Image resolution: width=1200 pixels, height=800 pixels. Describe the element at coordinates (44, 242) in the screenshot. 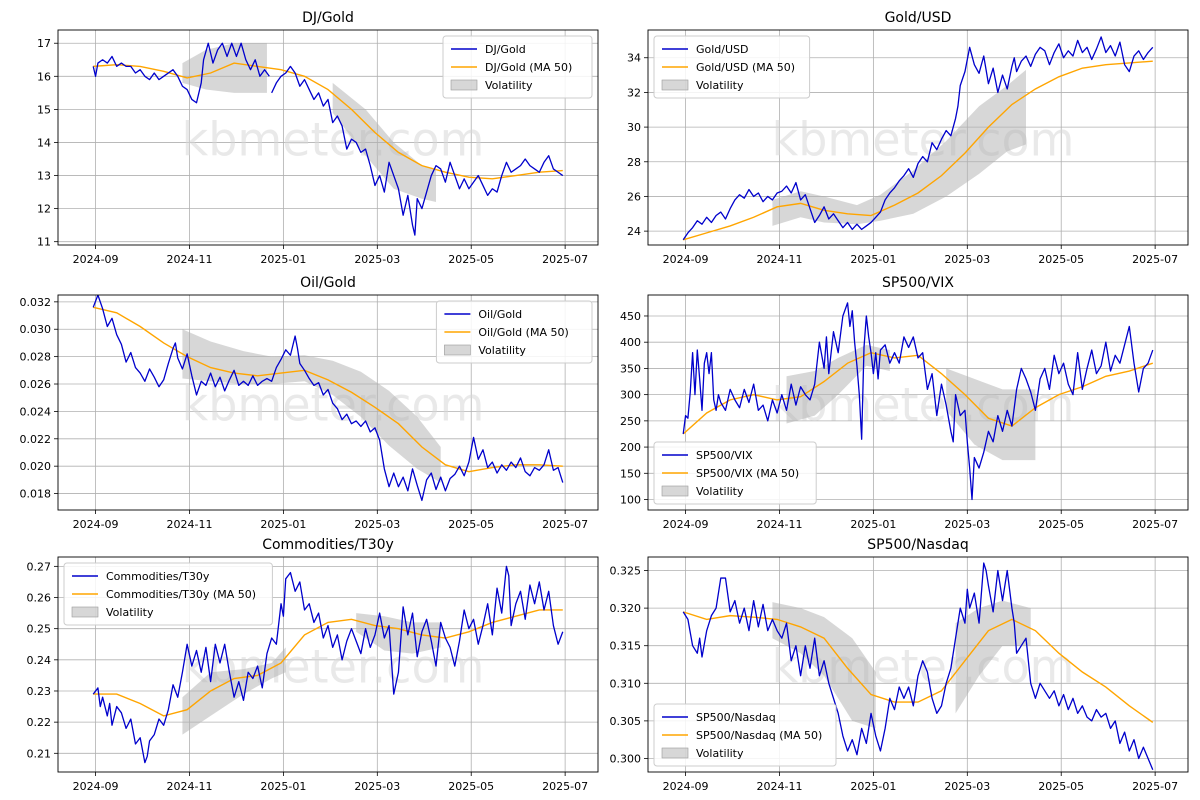

I see `y-tick-label: 11` at that location.